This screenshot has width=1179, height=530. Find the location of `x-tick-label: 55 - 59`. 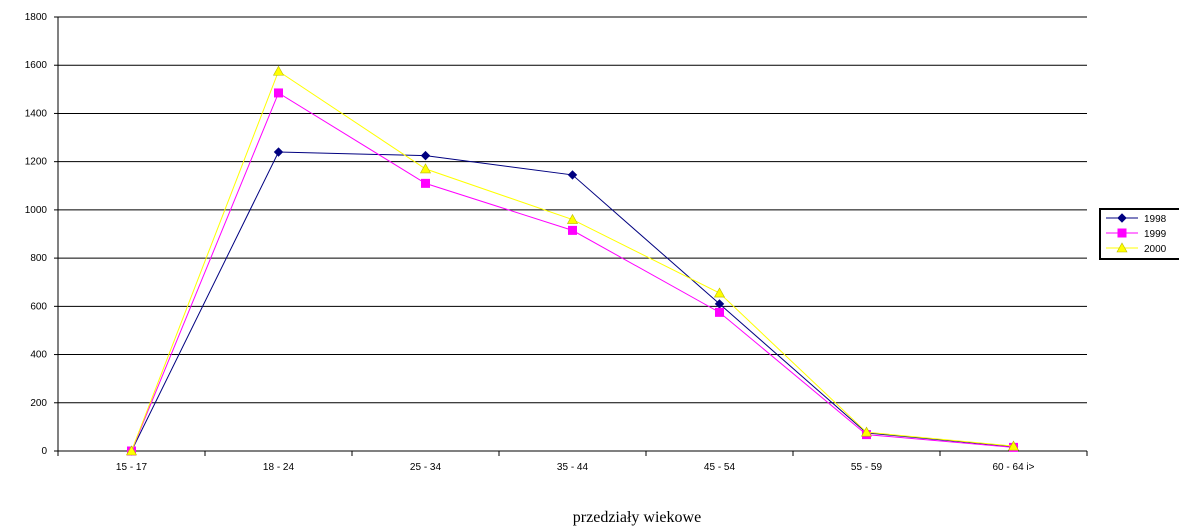

x-tick-label: 55 - 59 is located at coordinates (867, 467).